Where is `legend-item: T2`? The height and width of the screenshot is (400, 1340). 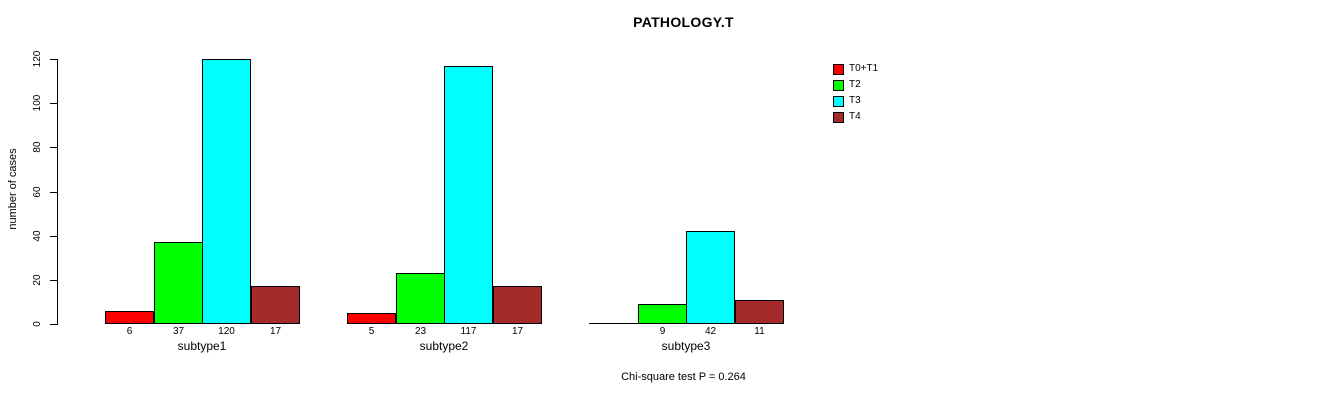
legend-item: T2 is located at coordinates (855, 85).